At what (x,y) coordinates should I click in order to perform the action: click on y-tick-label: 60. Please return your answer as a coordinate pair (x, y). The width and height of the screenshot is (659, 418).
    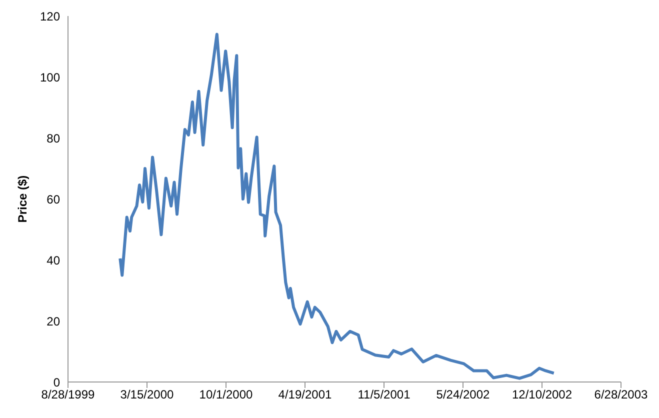
    Looking at the image, I should click on (53, 199).